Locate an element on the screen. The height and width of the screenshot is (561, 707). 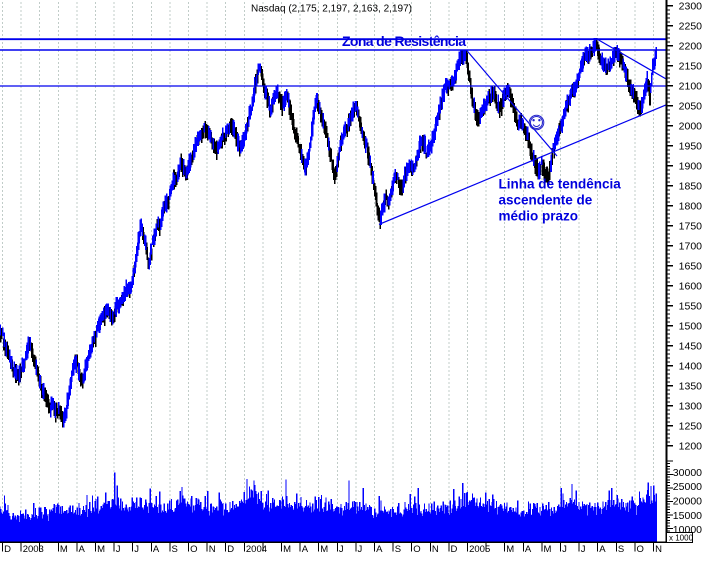
svg-text: 15000 is located at coordinates (687, 516).